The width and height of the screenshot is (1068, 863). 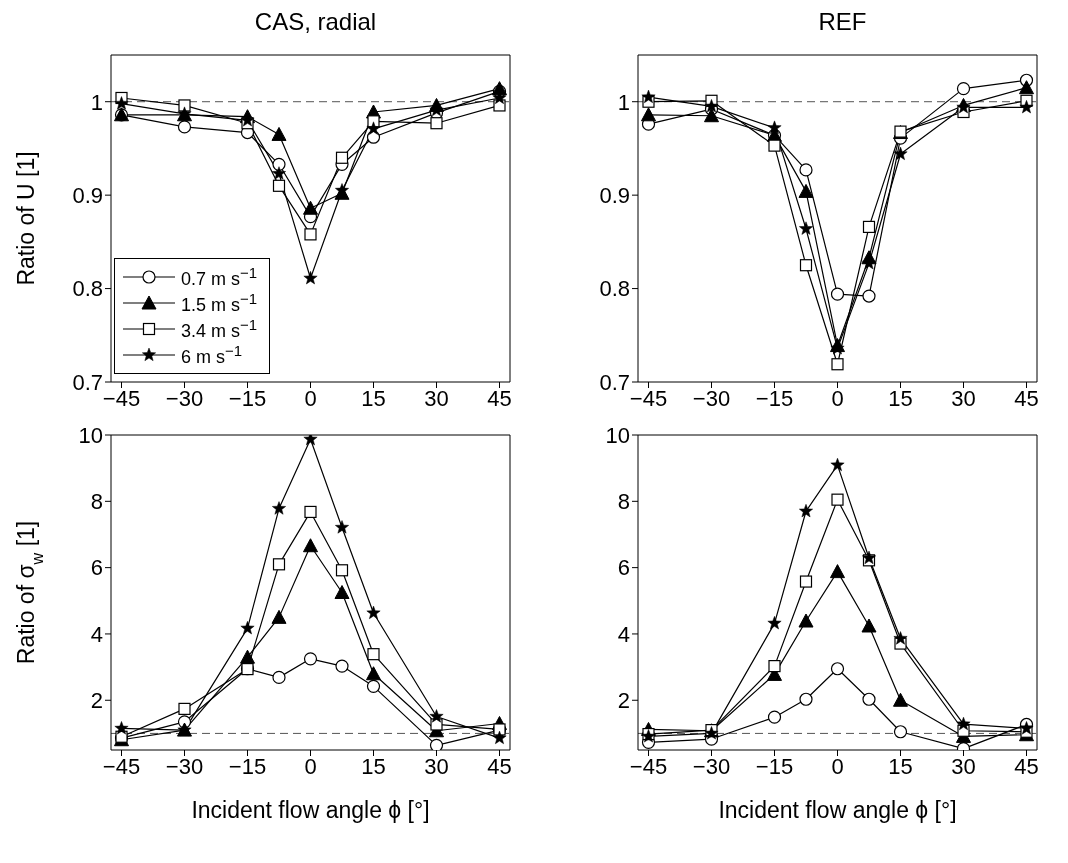 What do you see at coordinates (219, 329) in the screenshot?
I see `legend-label: 3.4 m s$^{−1}$` at bounding box center [219, 329].